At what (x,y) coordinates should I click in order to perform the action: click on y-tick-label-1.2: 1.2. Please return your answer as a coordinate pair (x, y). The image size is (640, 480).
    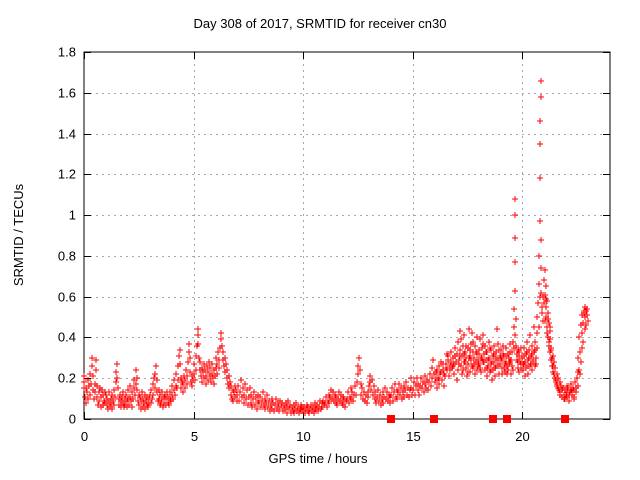
    Looking at the image, I should click on (67, 174).